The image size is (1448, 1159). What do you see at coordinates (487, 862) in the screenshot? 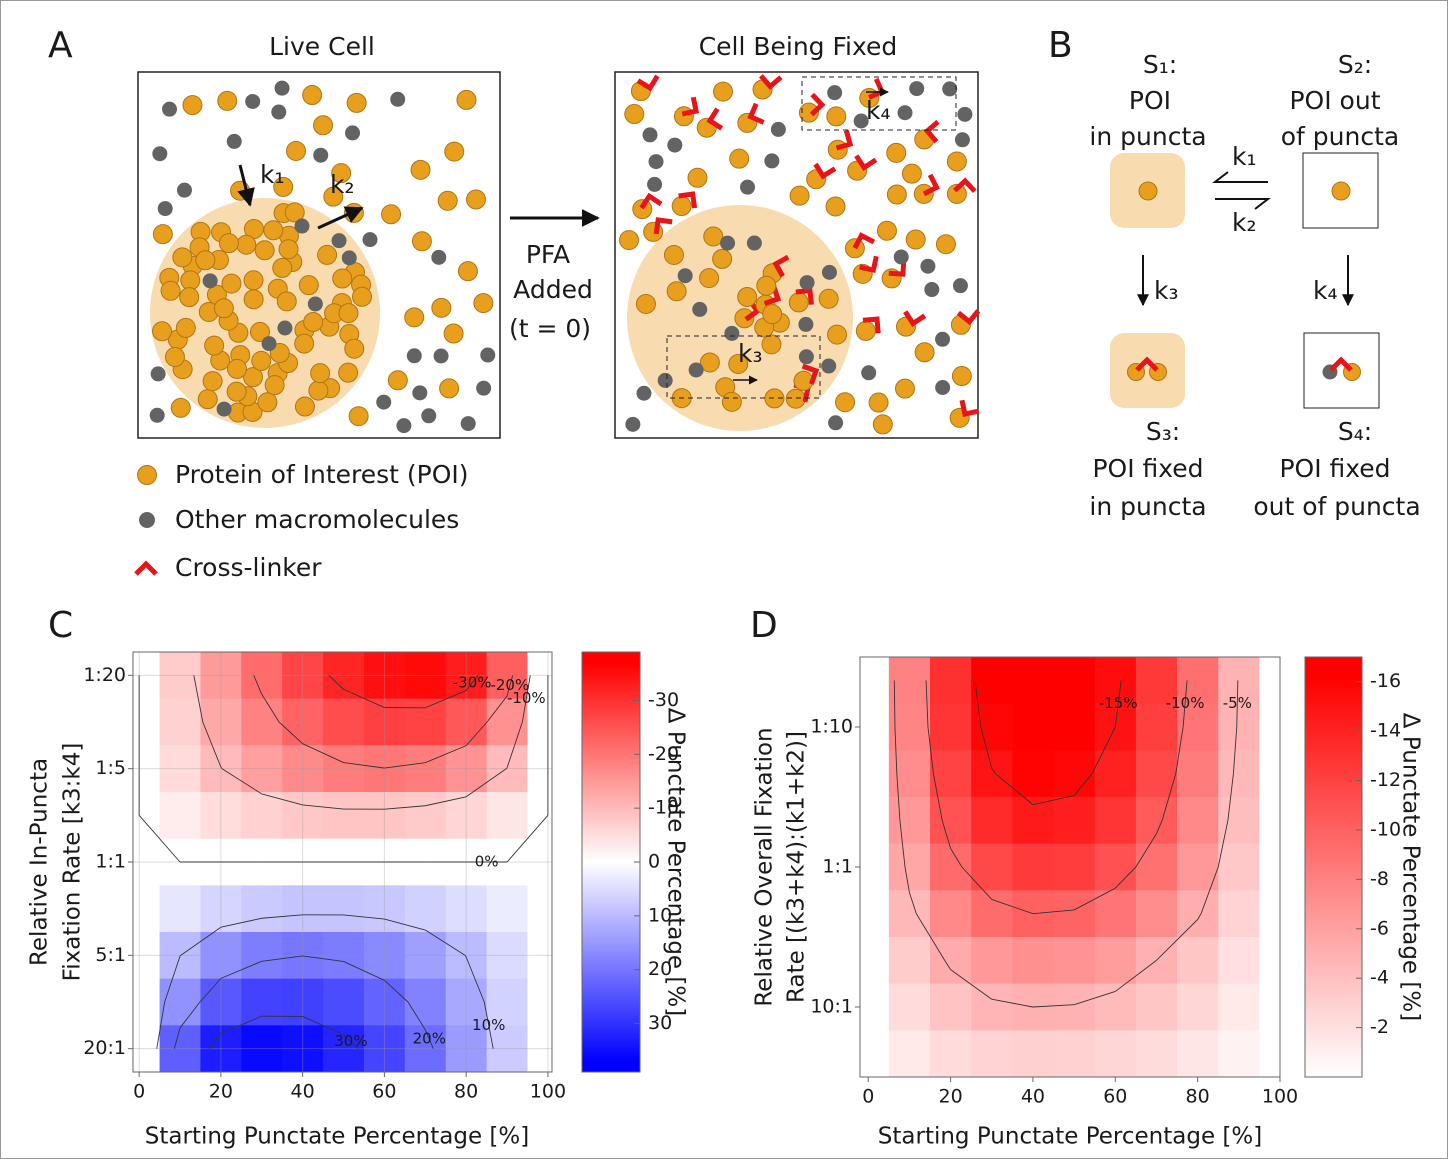
I see `contour-label: 0%` at bounding box center [487, 862].